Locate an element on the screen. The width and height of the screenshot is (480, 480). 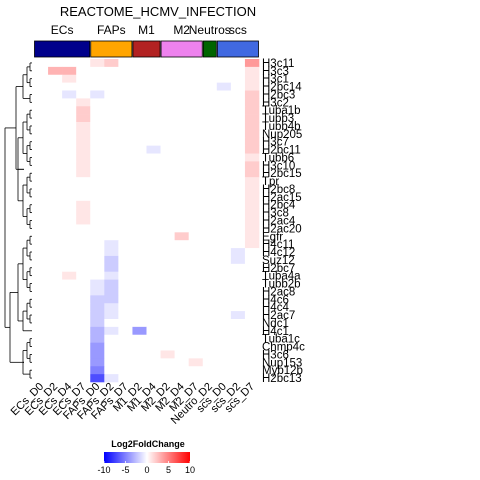
row-label: H4c11 is located at coordinates (278, 245).